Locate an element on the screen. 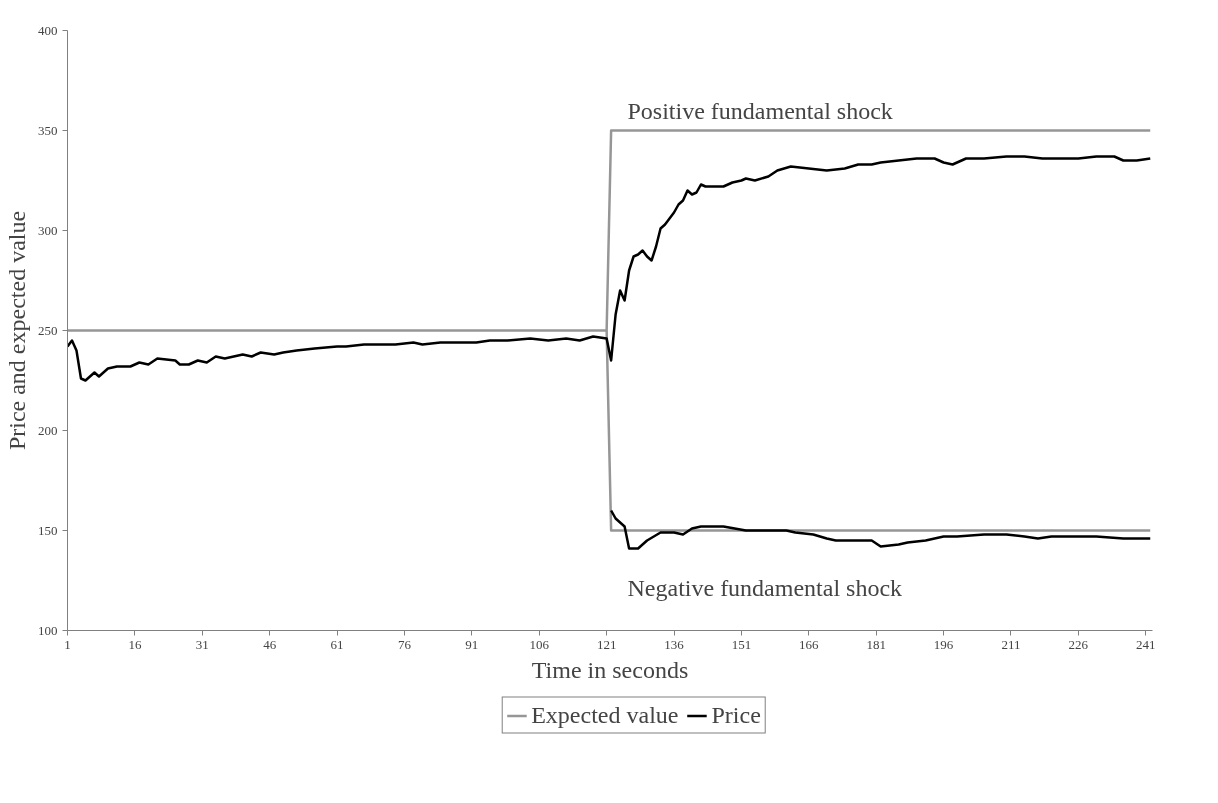 This screenshot has width=1218, height=803. y-tick-label: 250 is located at coordinates (48, 330).